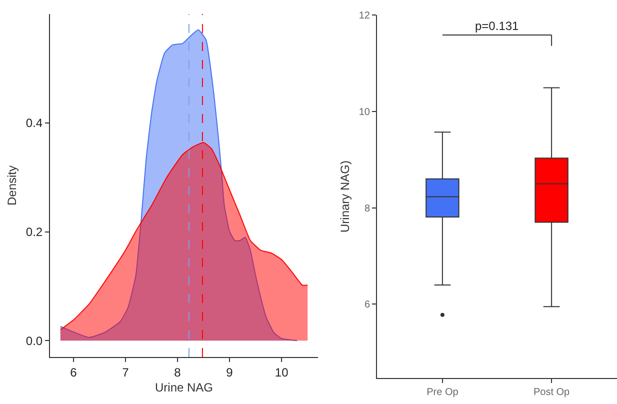  Describe the element at coordinates (364, 16) in the screenshot. I see `y-tick-label: 12` at that location.